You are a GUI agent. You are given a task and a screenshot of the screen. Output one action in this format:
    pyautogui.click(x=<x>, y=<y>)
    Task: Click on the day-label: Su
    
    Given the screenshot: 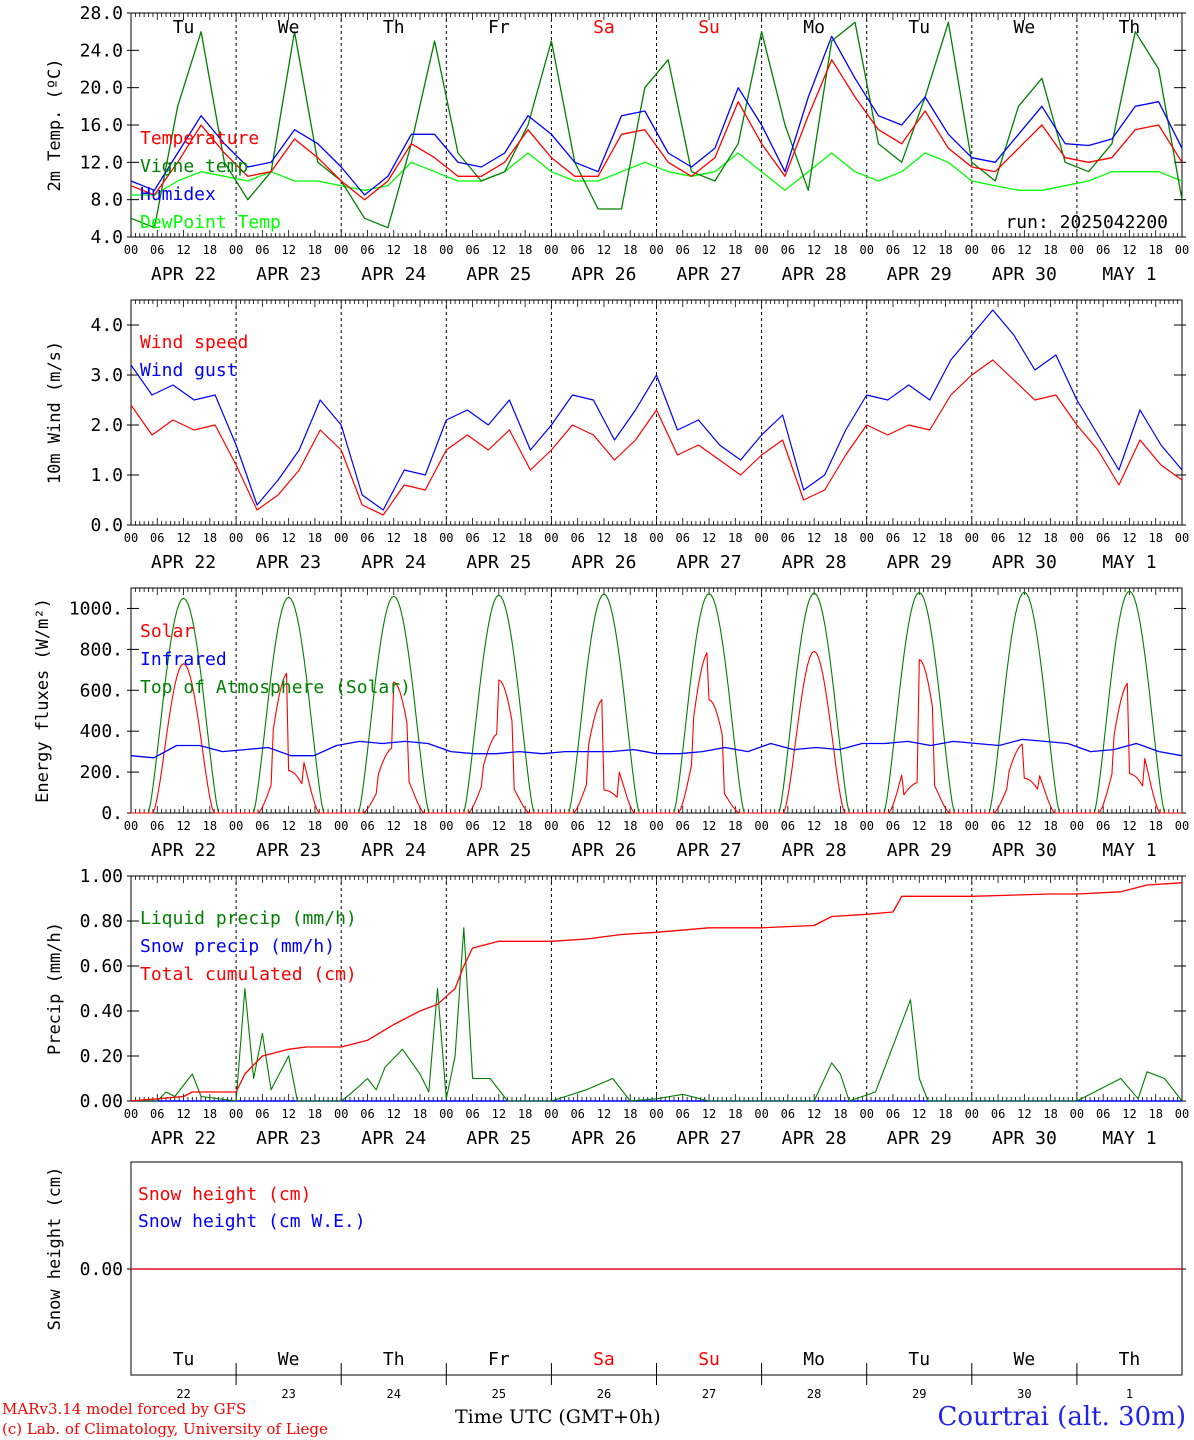 What is the action you would take?
    pyautogui.click(x=709, y=27)
    